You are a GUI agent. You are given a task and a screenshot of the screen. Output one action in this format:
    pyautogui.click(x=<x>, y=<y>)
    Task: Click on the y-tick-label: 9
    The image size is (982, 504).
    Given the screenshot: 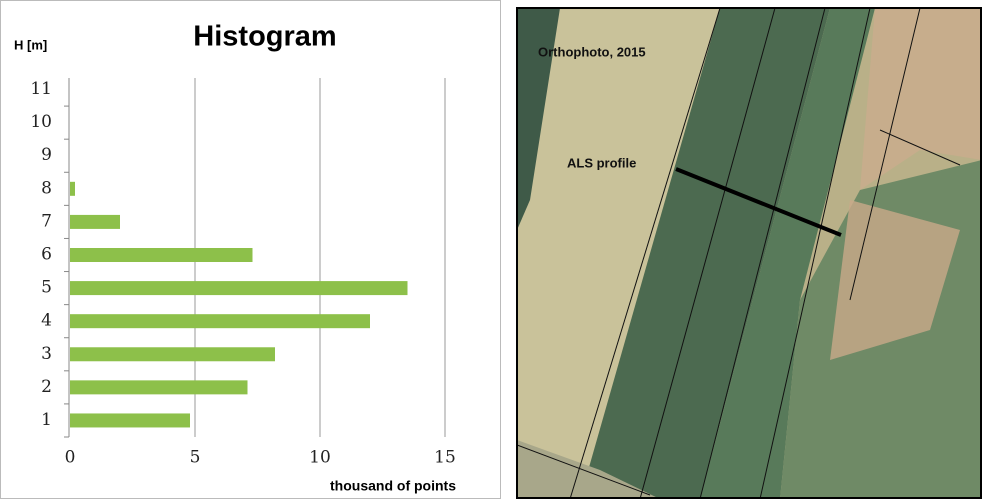 What is the action you would take?
    pyautogui.click(x=46, y=155)
    